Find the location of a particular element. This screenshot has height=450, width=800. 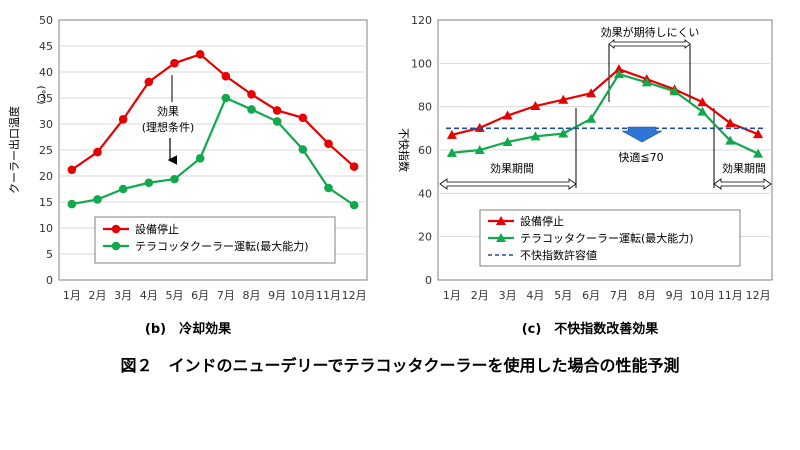

x-tick-label: 9月 is located at coordinates (675, 295).